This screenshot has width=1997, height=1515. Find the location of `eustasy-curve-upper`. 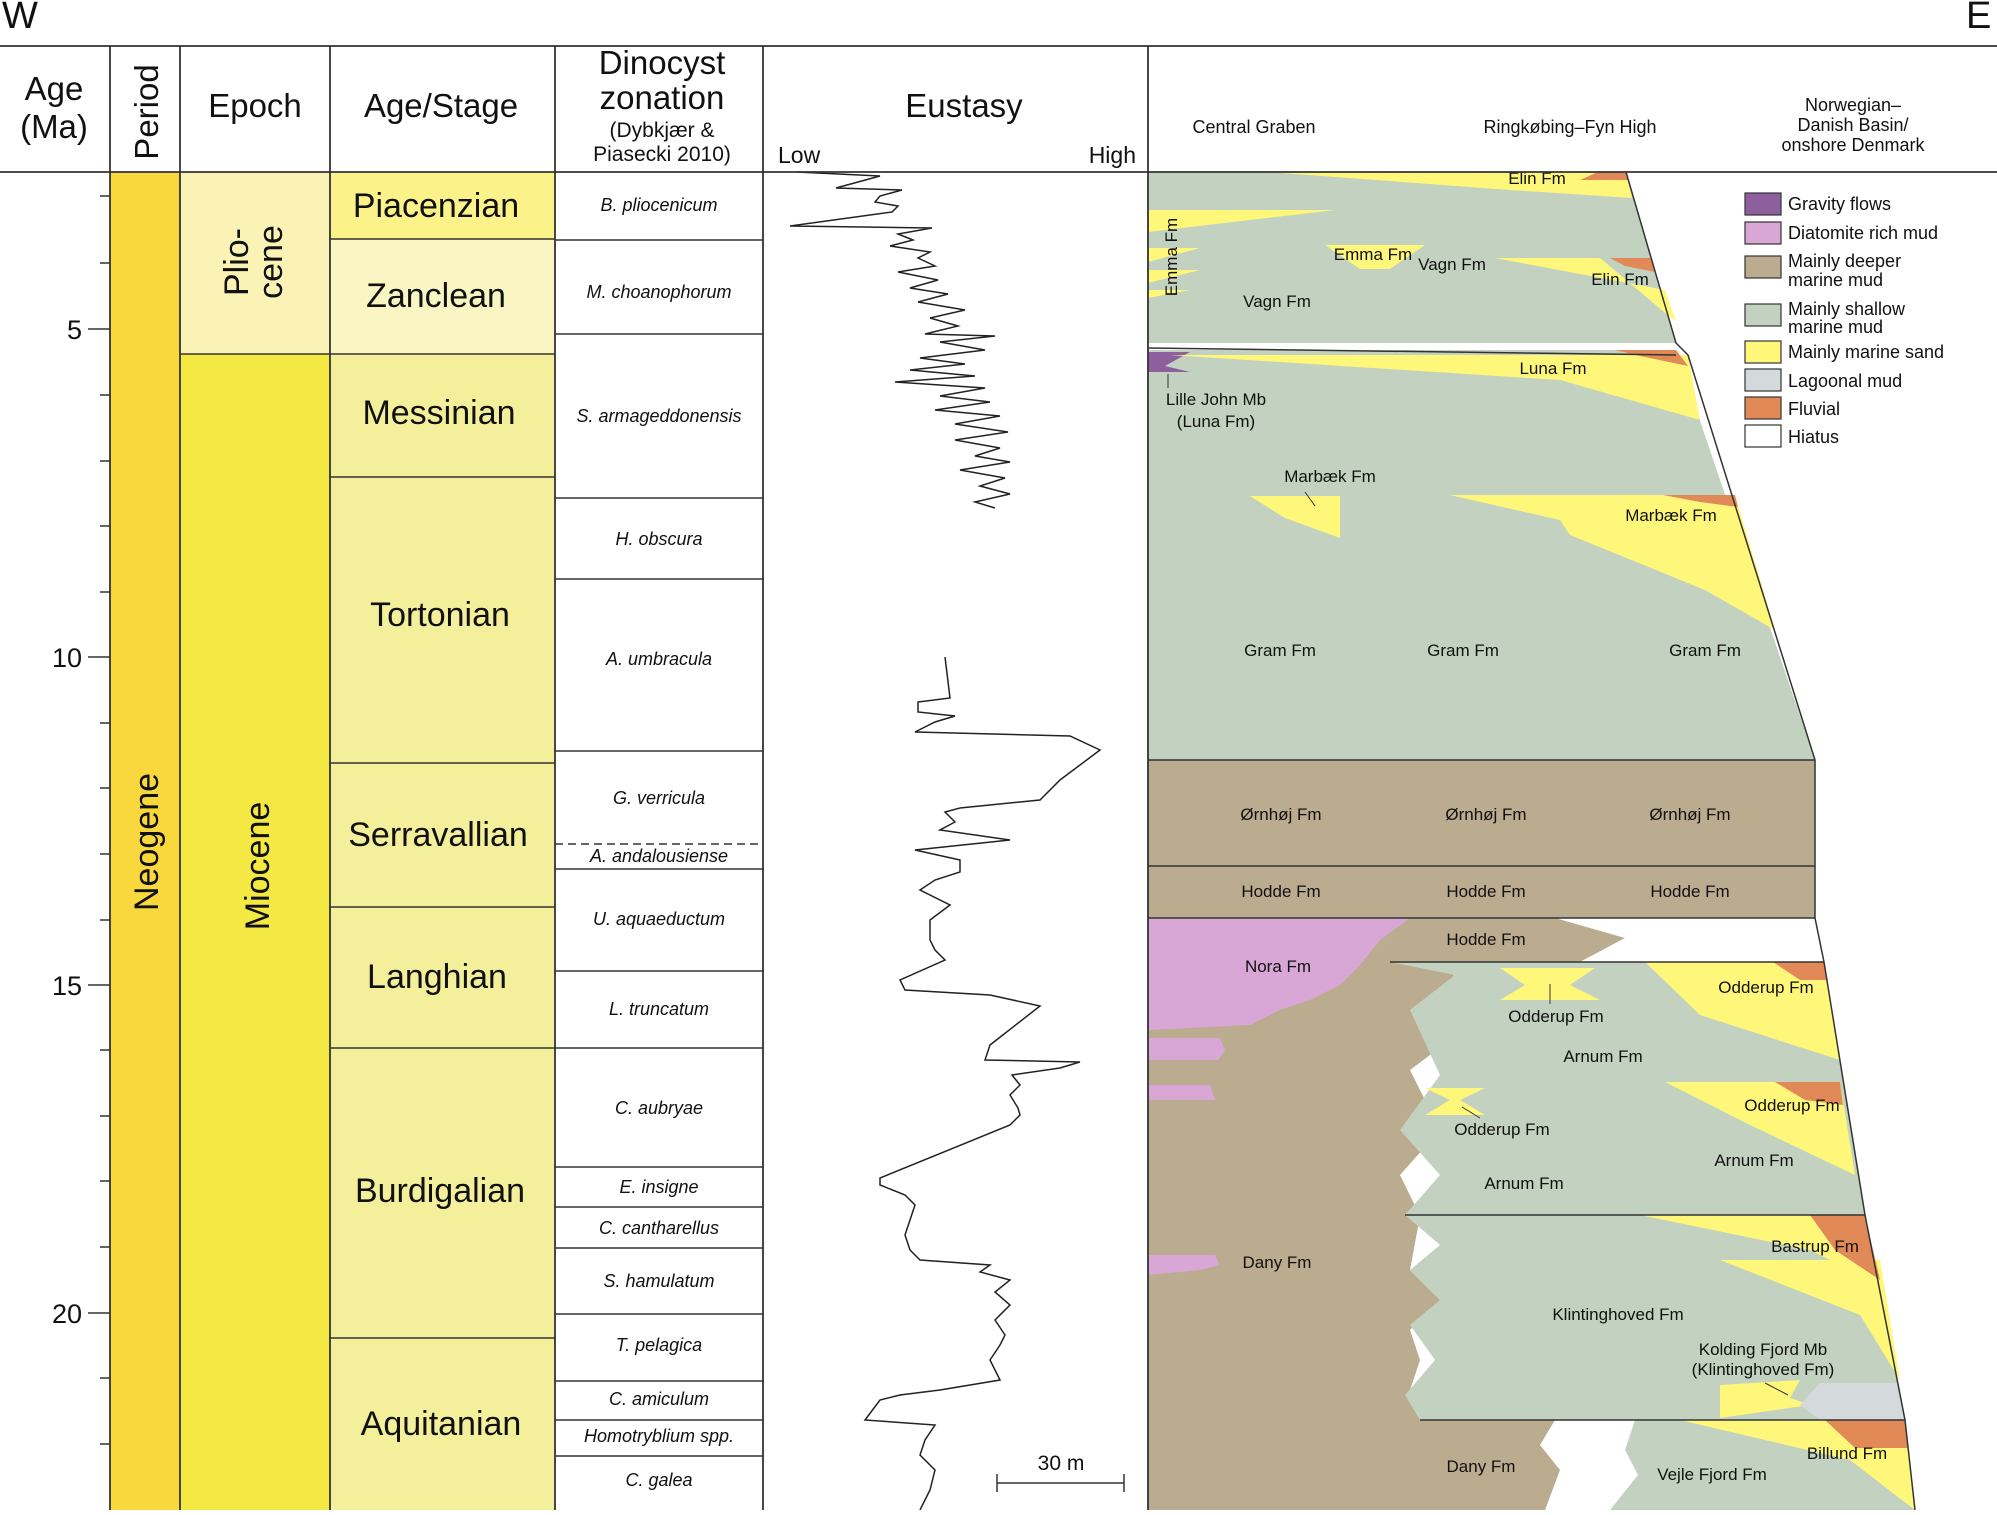

eustasy-curve-upper is located at coordinates (900, 340).